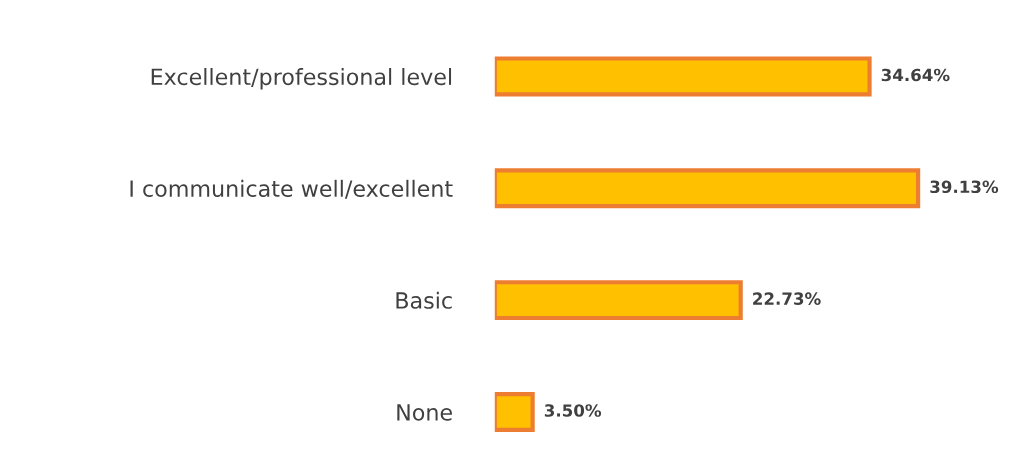  What do you see at coordinates (291, 189) in the screenshot?
I see `y-tick-label: I communicate well/excellent` at bounding box center [291, 189].